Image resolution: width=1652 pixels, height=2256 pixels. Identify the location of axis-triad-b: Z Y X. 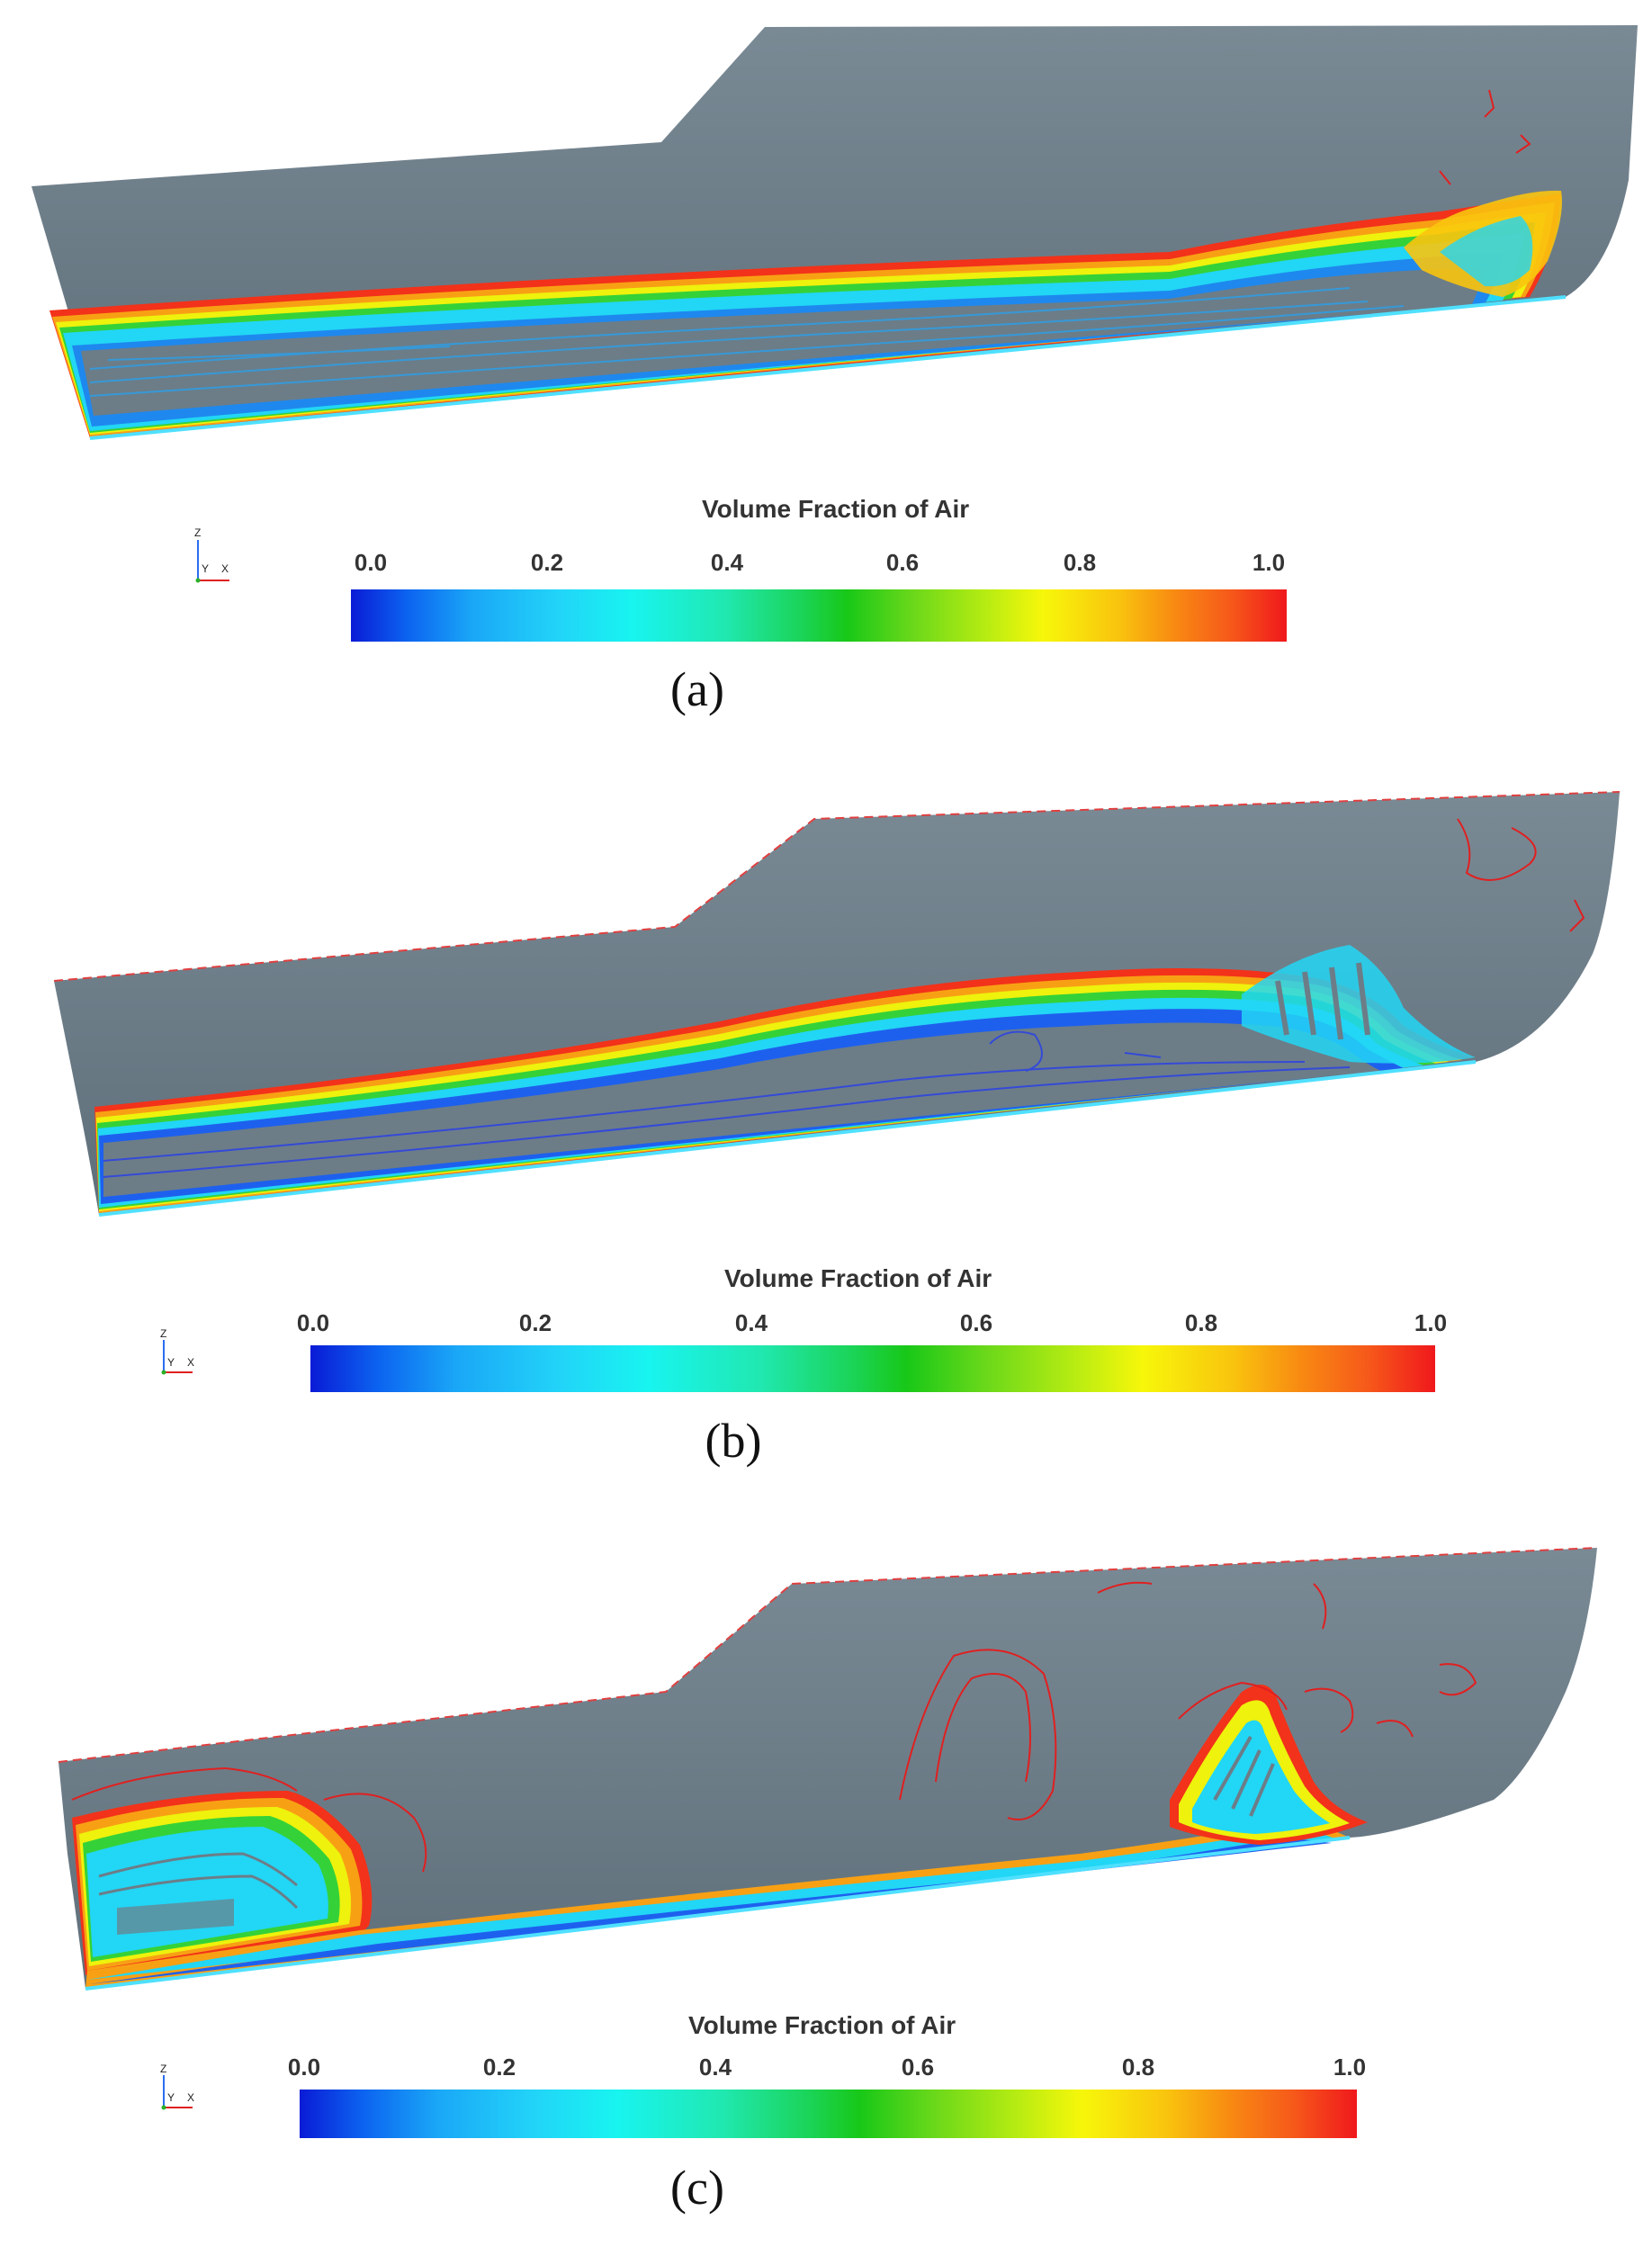
(182, 1354).